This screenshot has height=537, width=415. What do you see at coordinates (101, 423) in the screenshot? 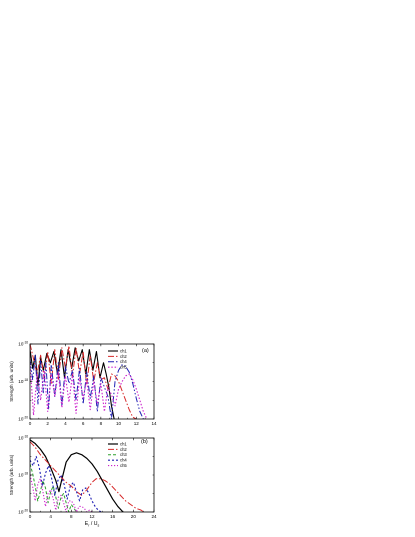
I see `panel-a-x-tick-label: 8` at bounding box center [101, 423].